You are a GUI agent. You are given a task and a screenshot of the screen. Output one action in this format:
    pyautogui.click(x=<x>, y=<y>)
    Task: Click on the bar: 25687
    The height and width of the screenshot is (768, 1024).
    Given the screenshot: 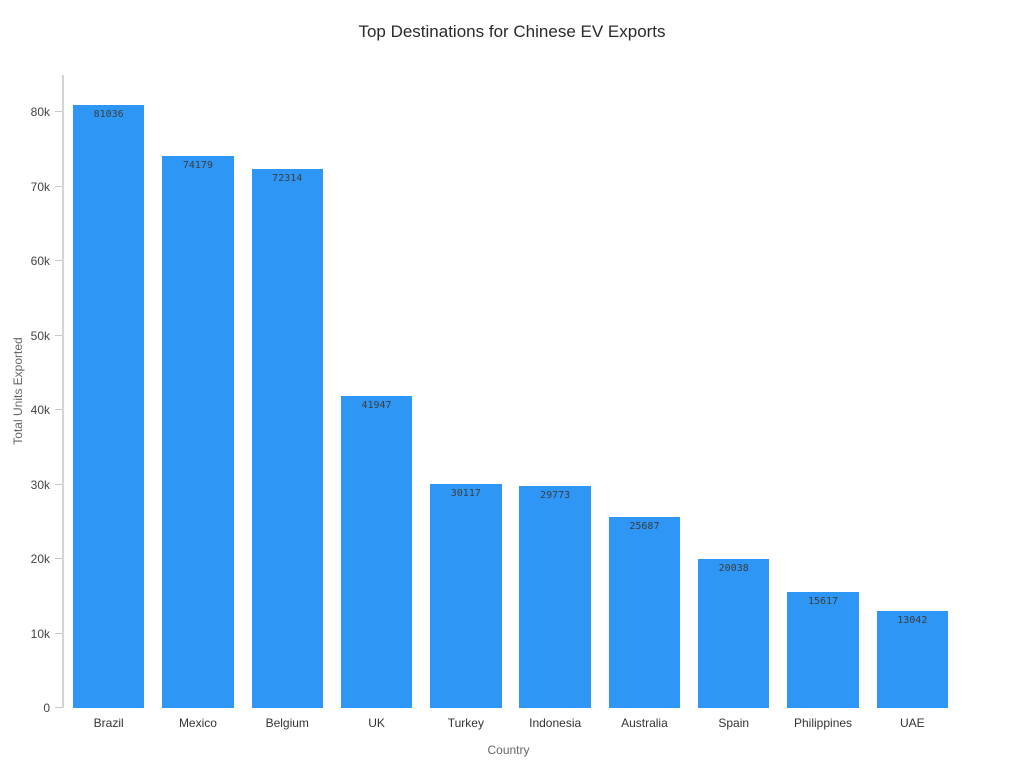 What is the action you would take?
    pyautogui.click(x=644, y=612)
    